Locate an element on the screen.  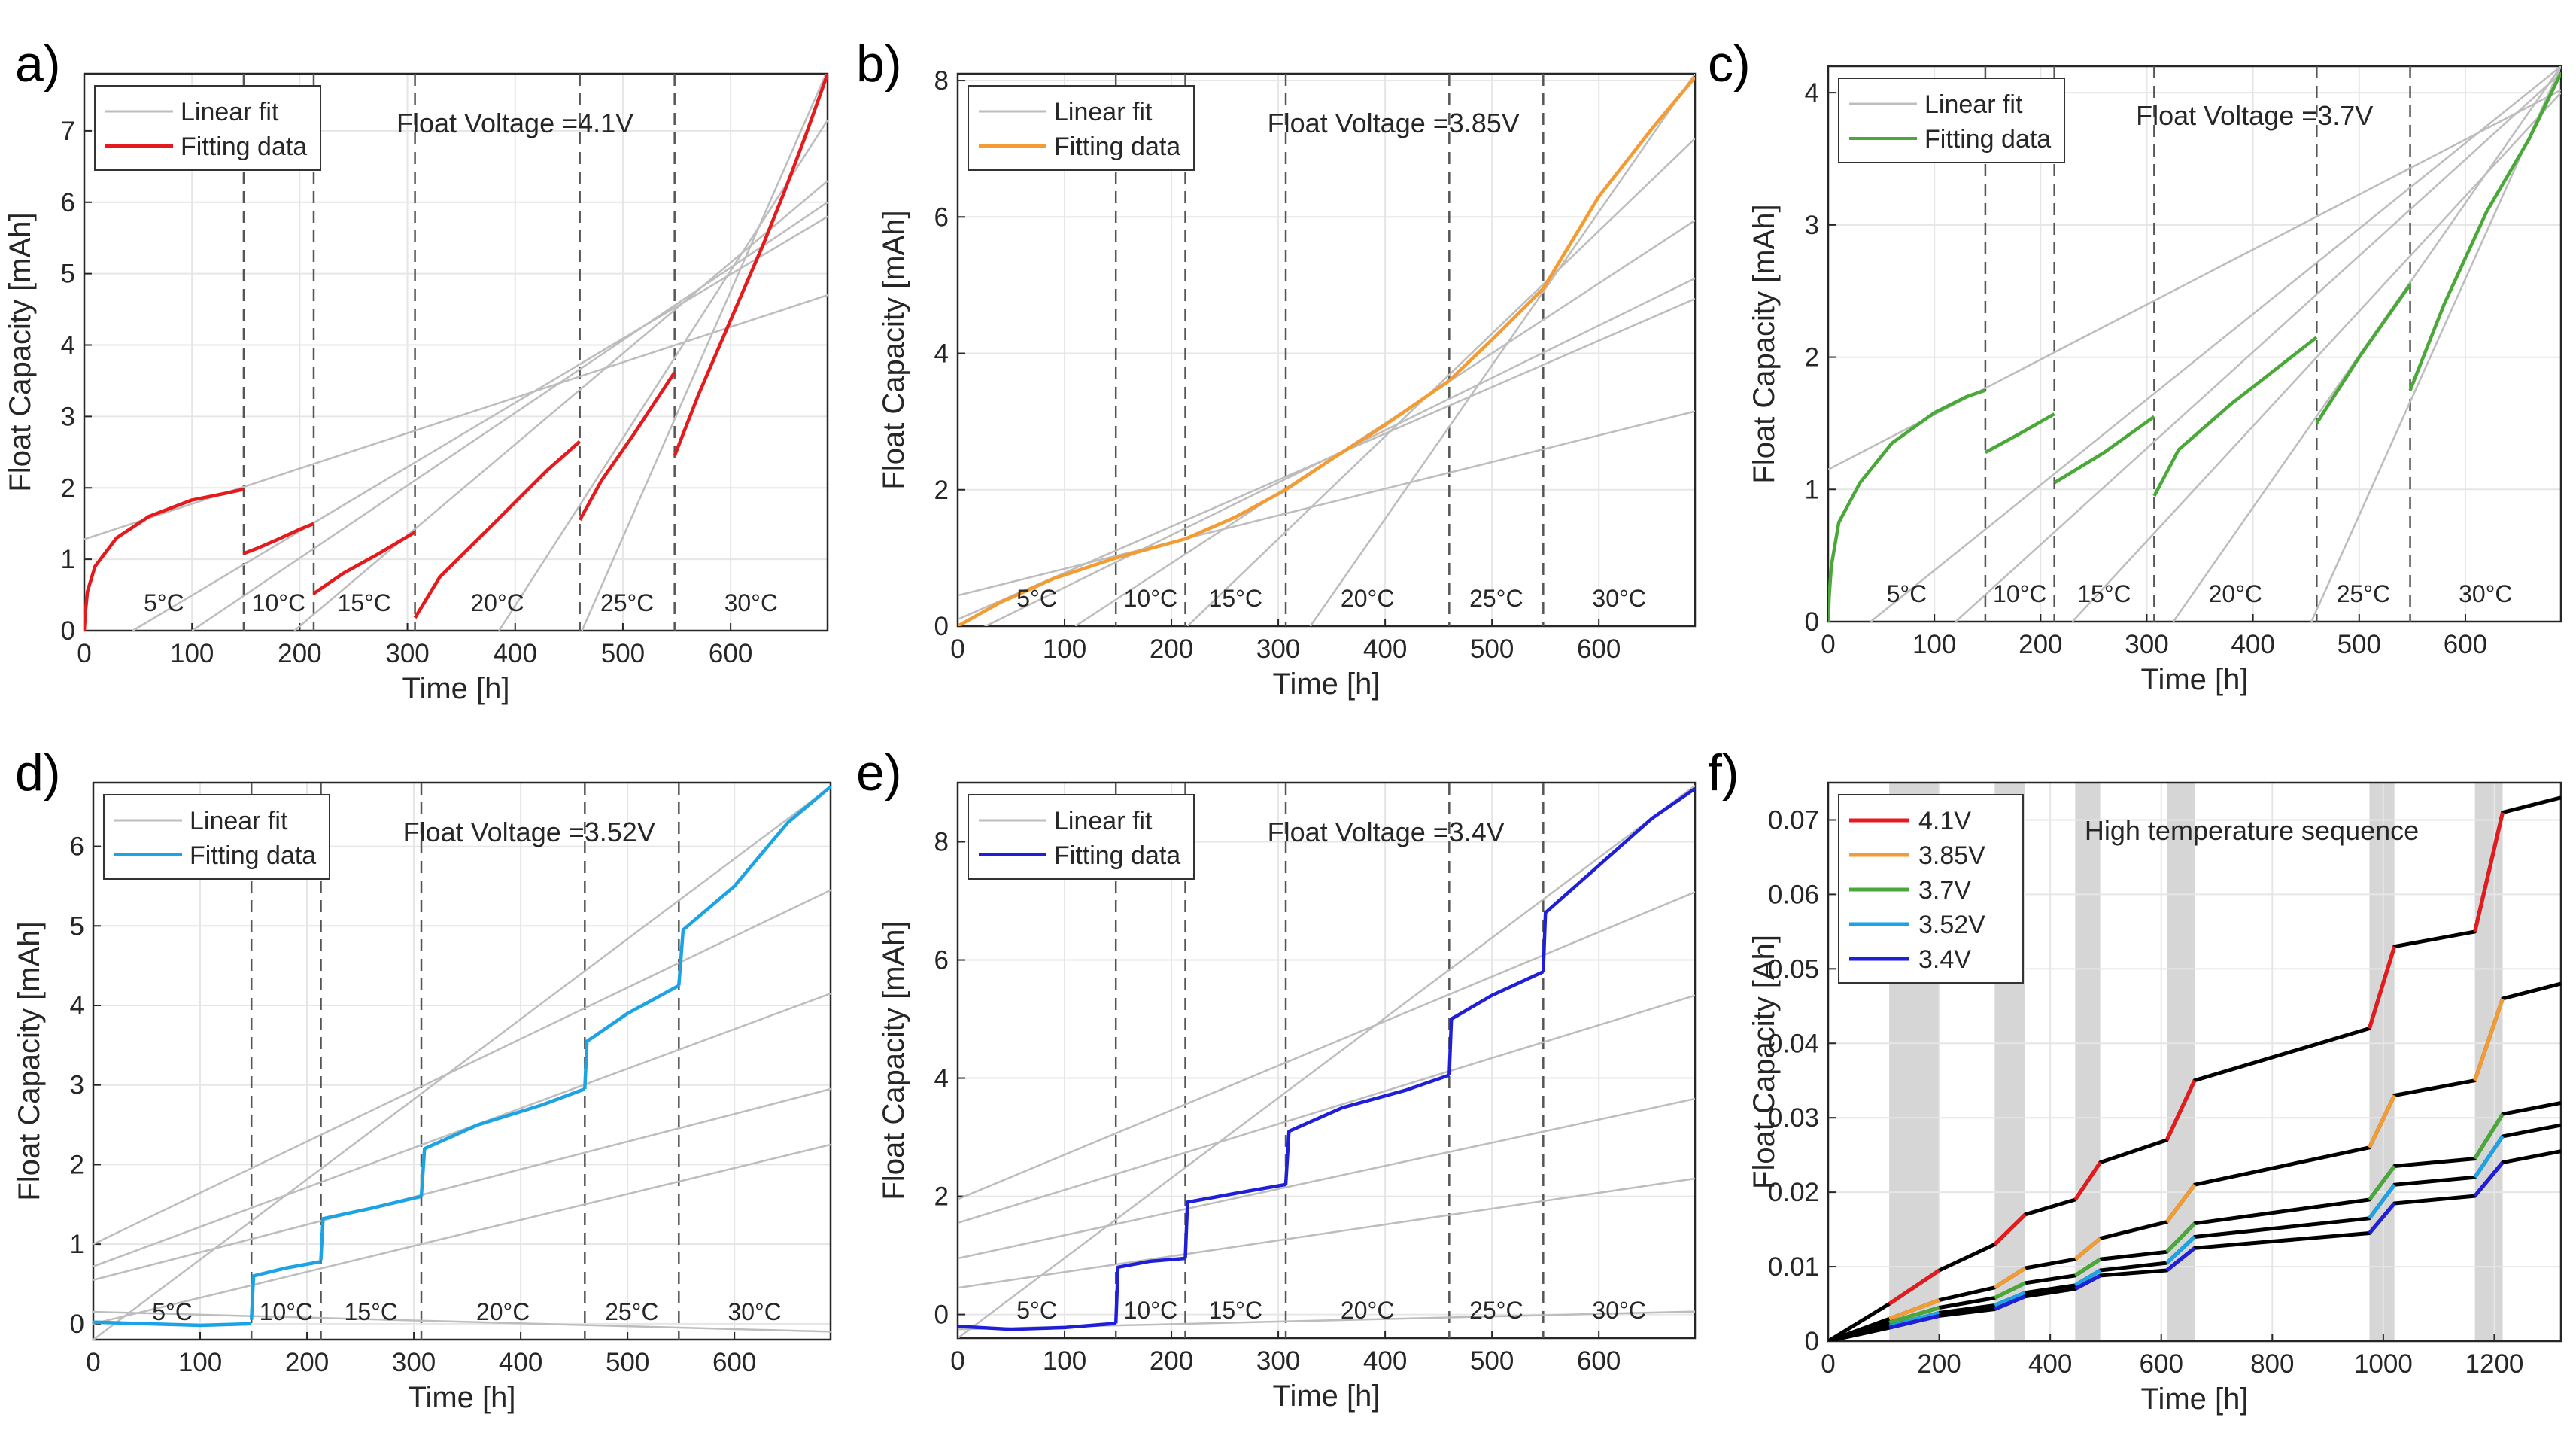
y-tick-label: 6 is located at coordinates (942, 217).